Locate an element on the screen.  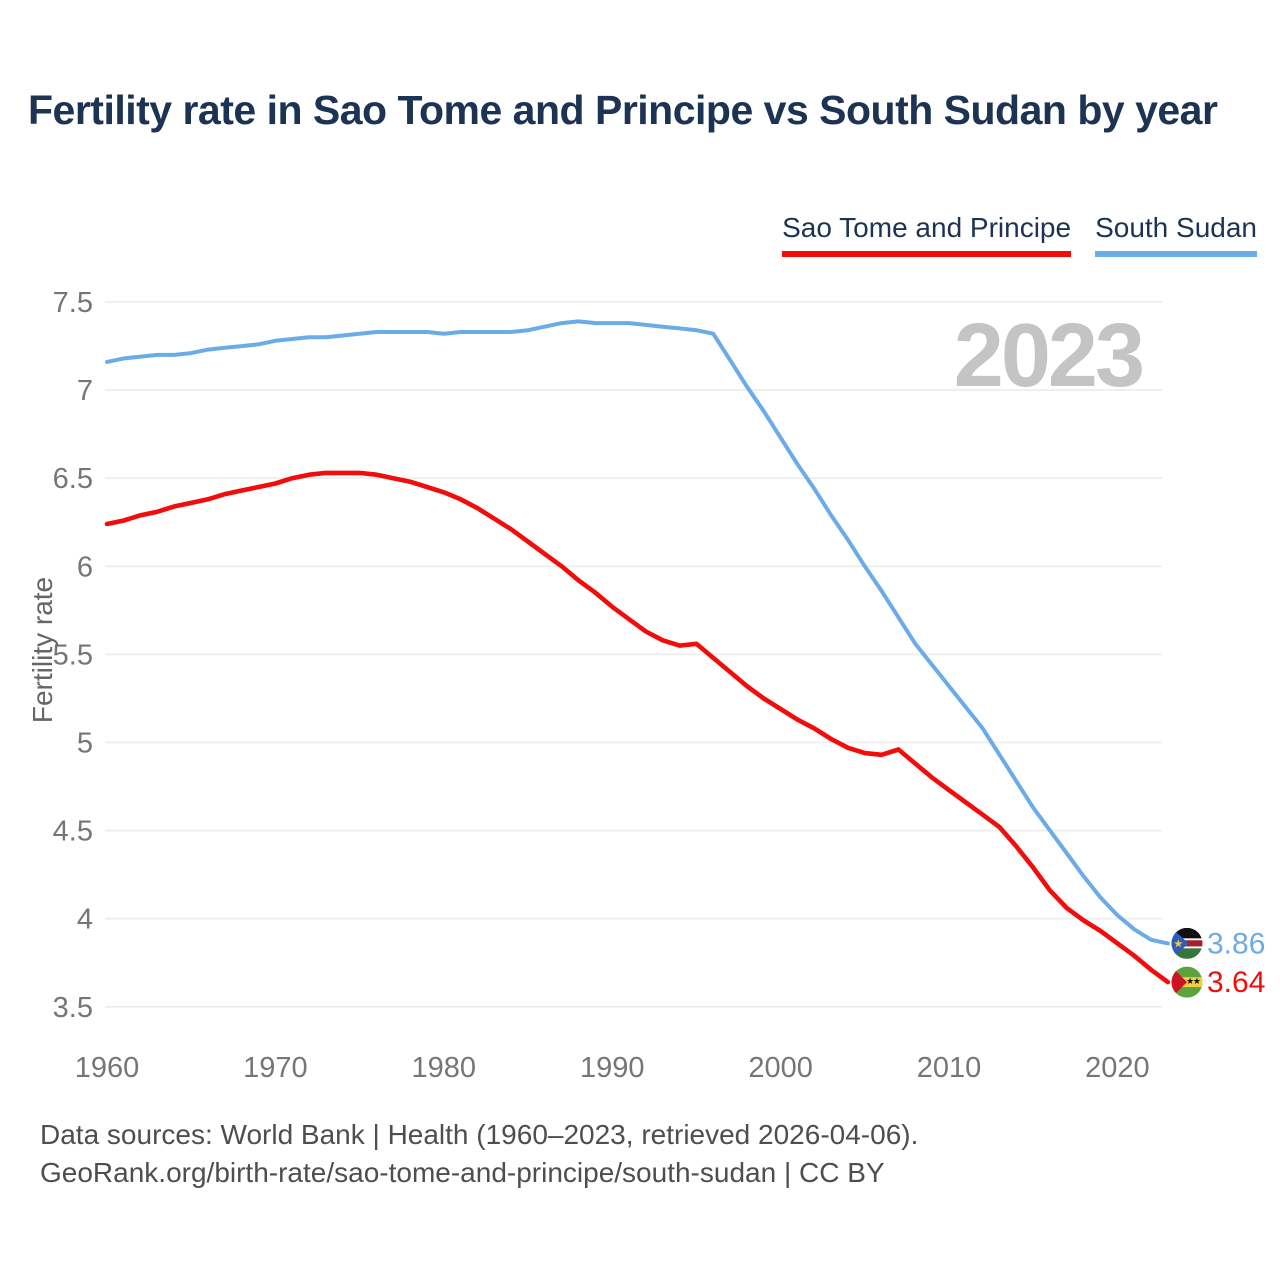
south-sudan-flag-icon: ★ is located at coordinates (1187, 943).